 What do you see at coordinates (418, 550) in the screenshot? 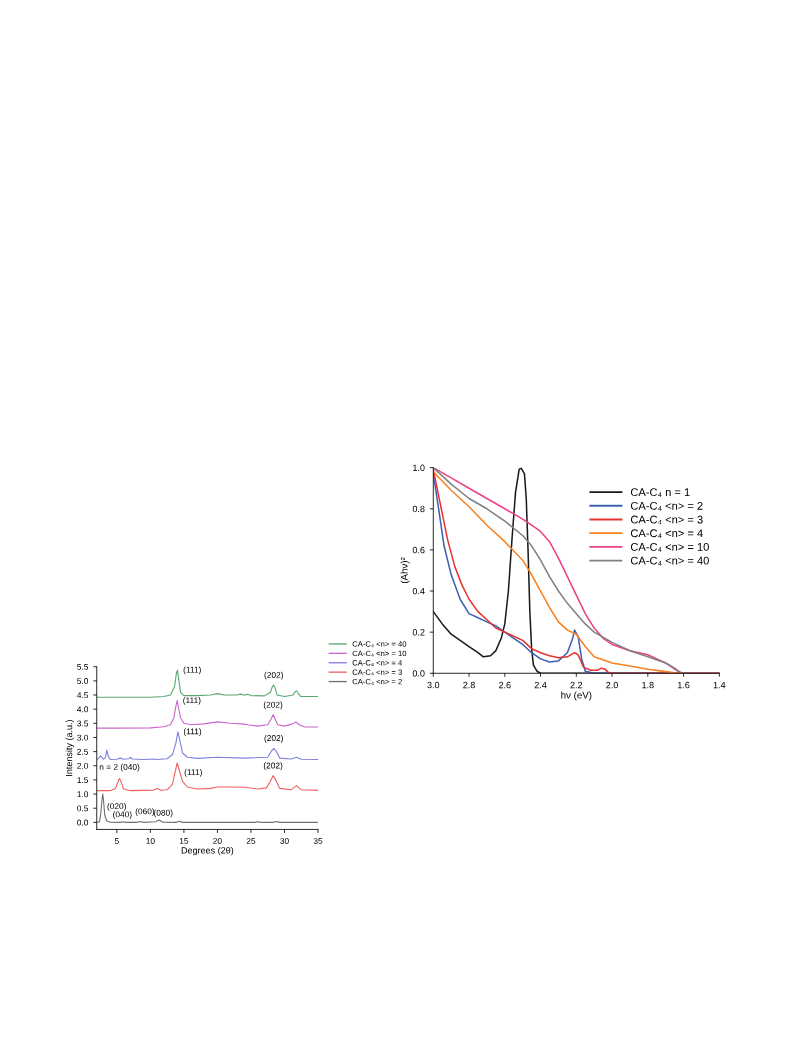
I see `y-tick-label: 0.6` at bounding box center [418, 550].